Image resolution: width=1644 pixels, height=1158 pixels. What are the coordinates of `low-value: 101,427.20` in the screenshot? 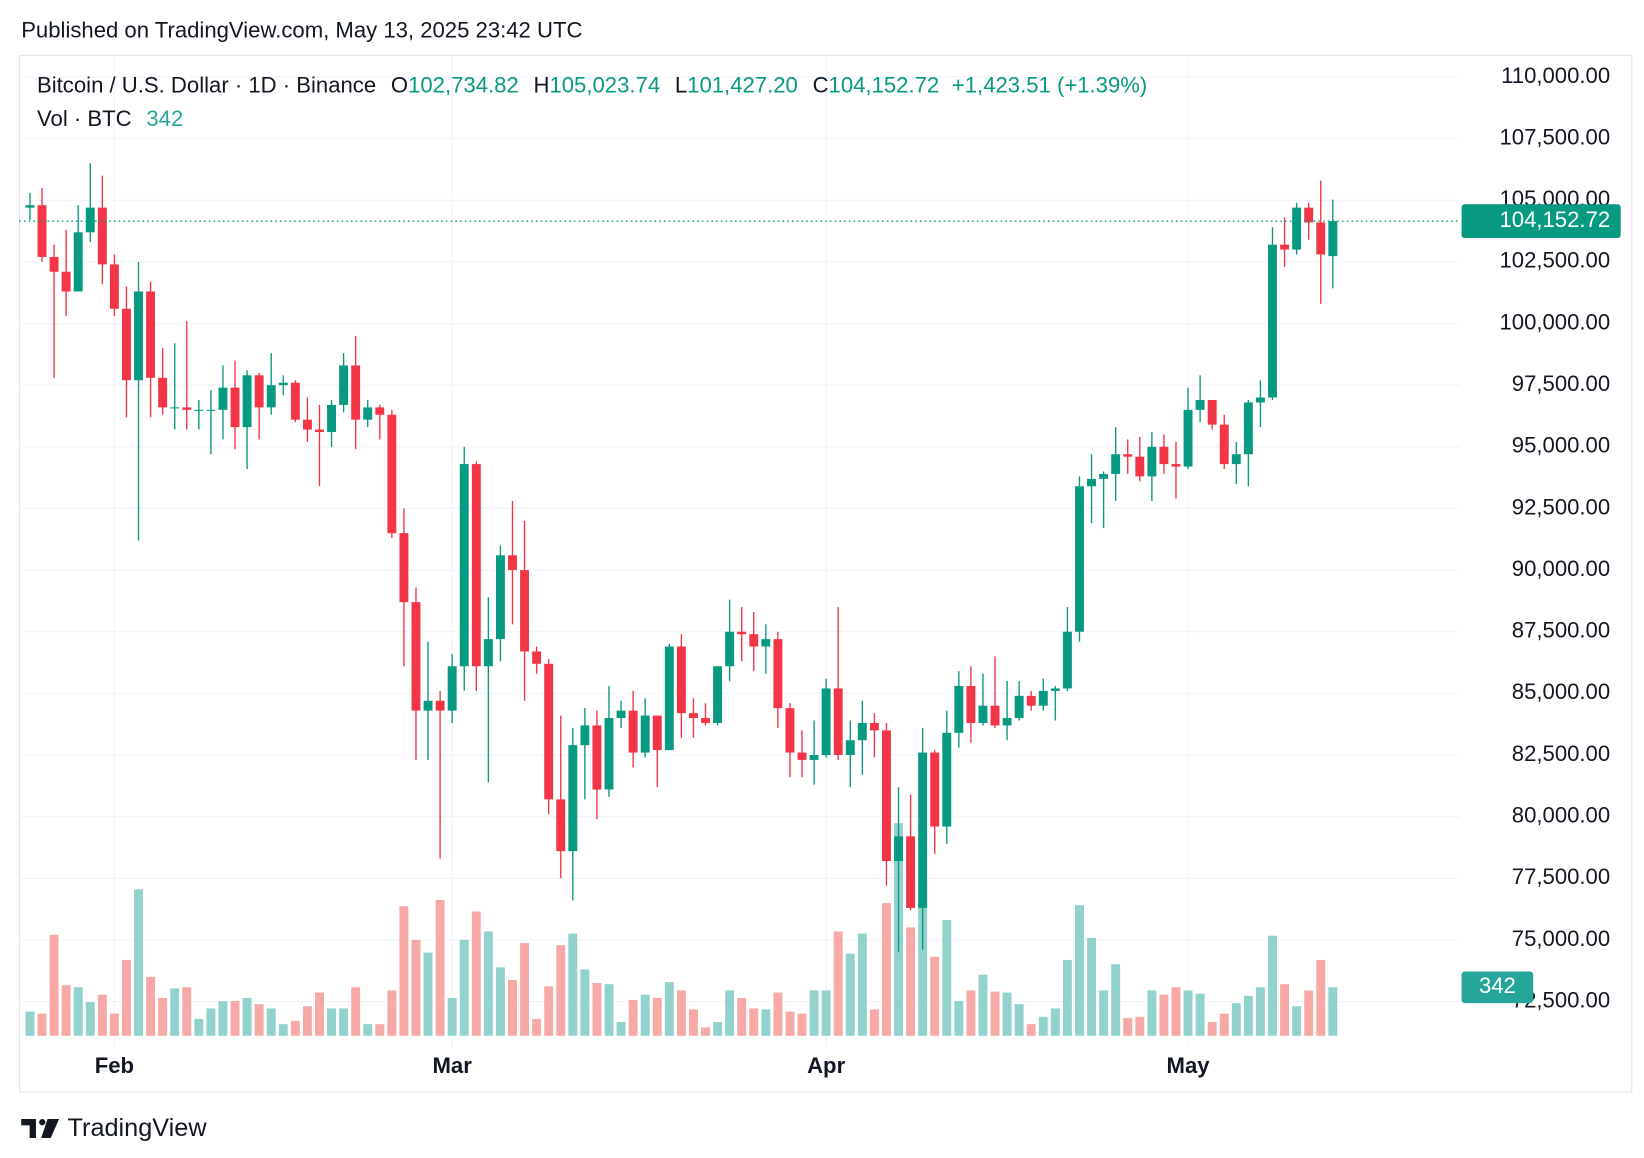 It's located at (742, 84).